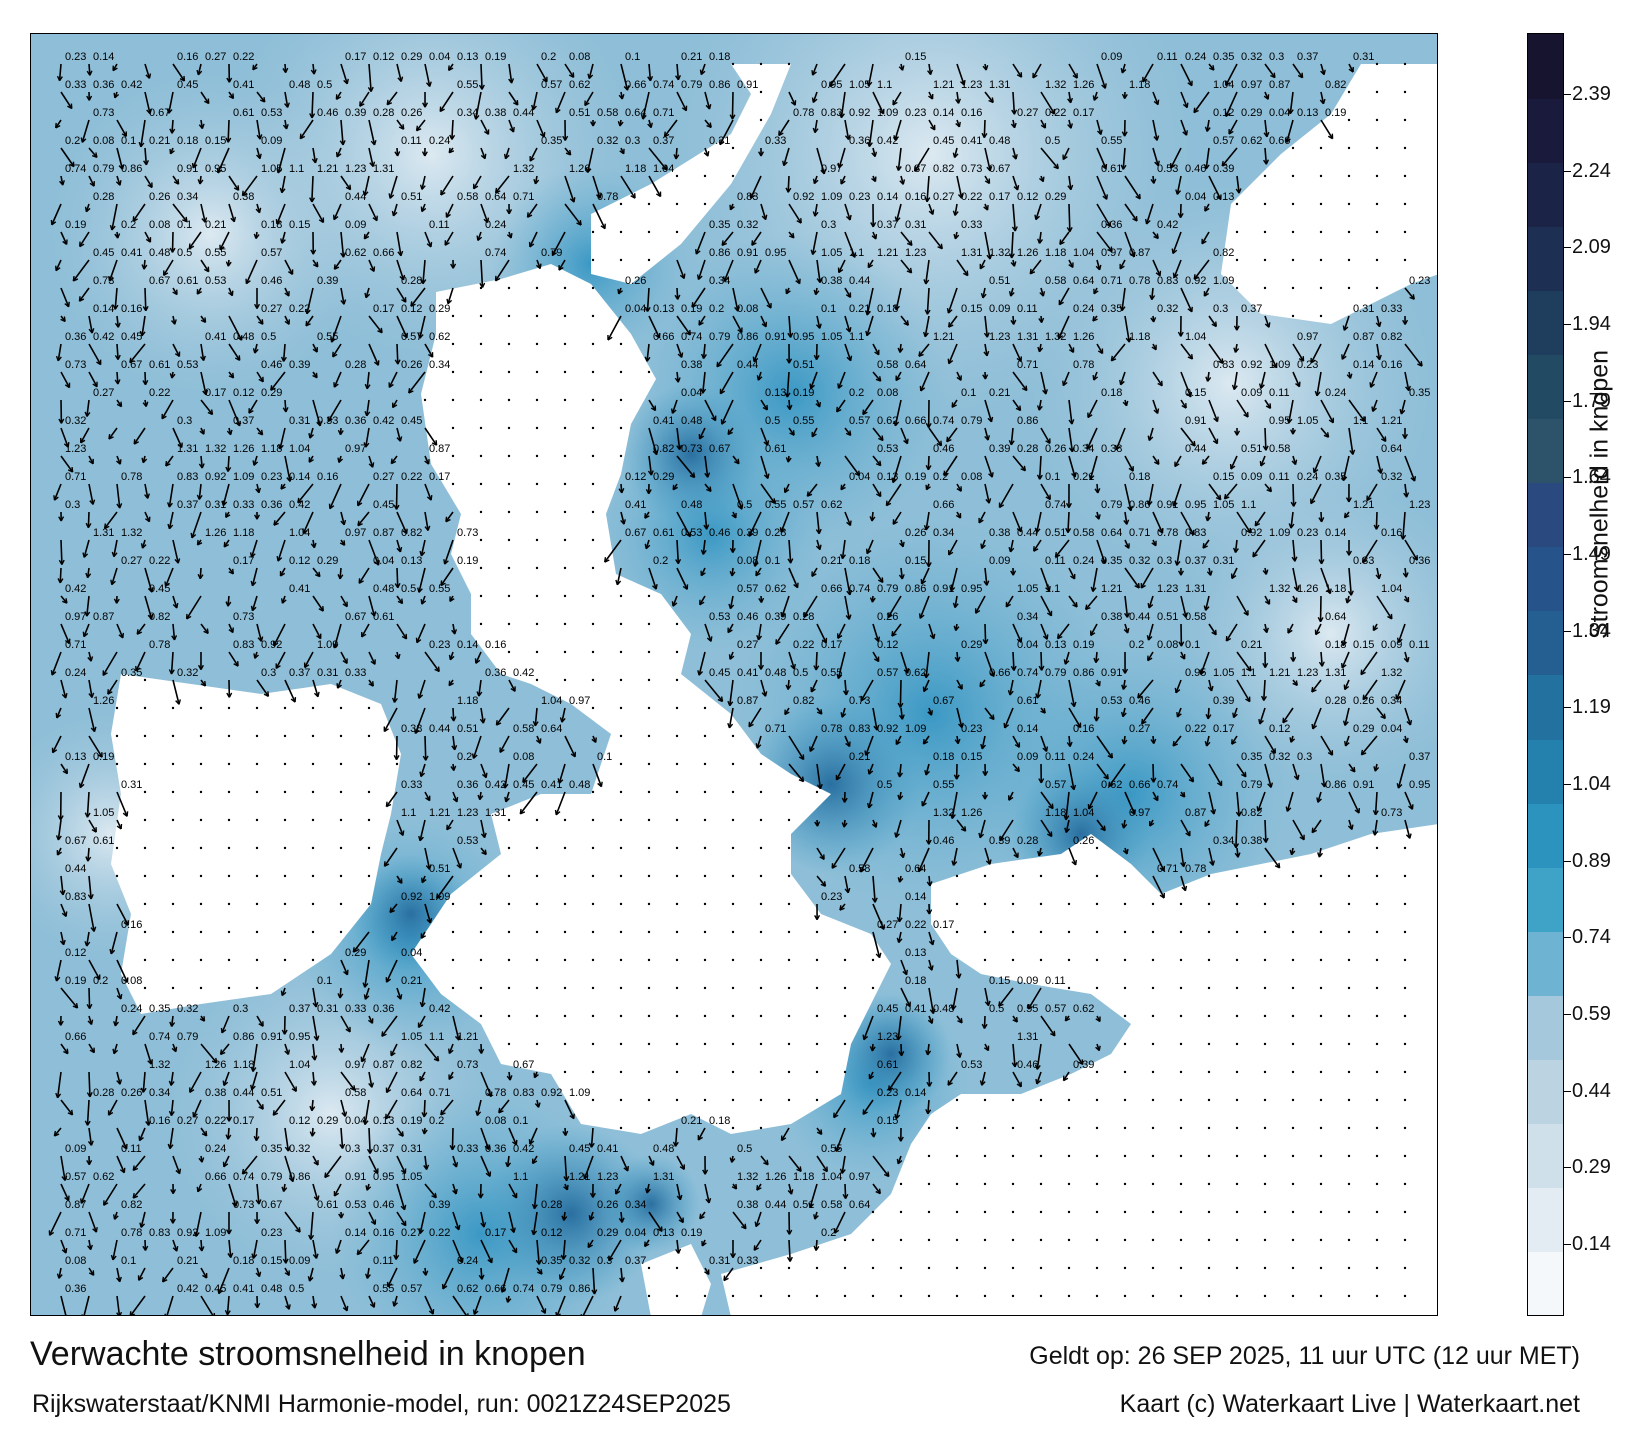  Describe the element at coordinates (831, 1149) in the screenshot. I see `speed-label: 0.55` at that location.